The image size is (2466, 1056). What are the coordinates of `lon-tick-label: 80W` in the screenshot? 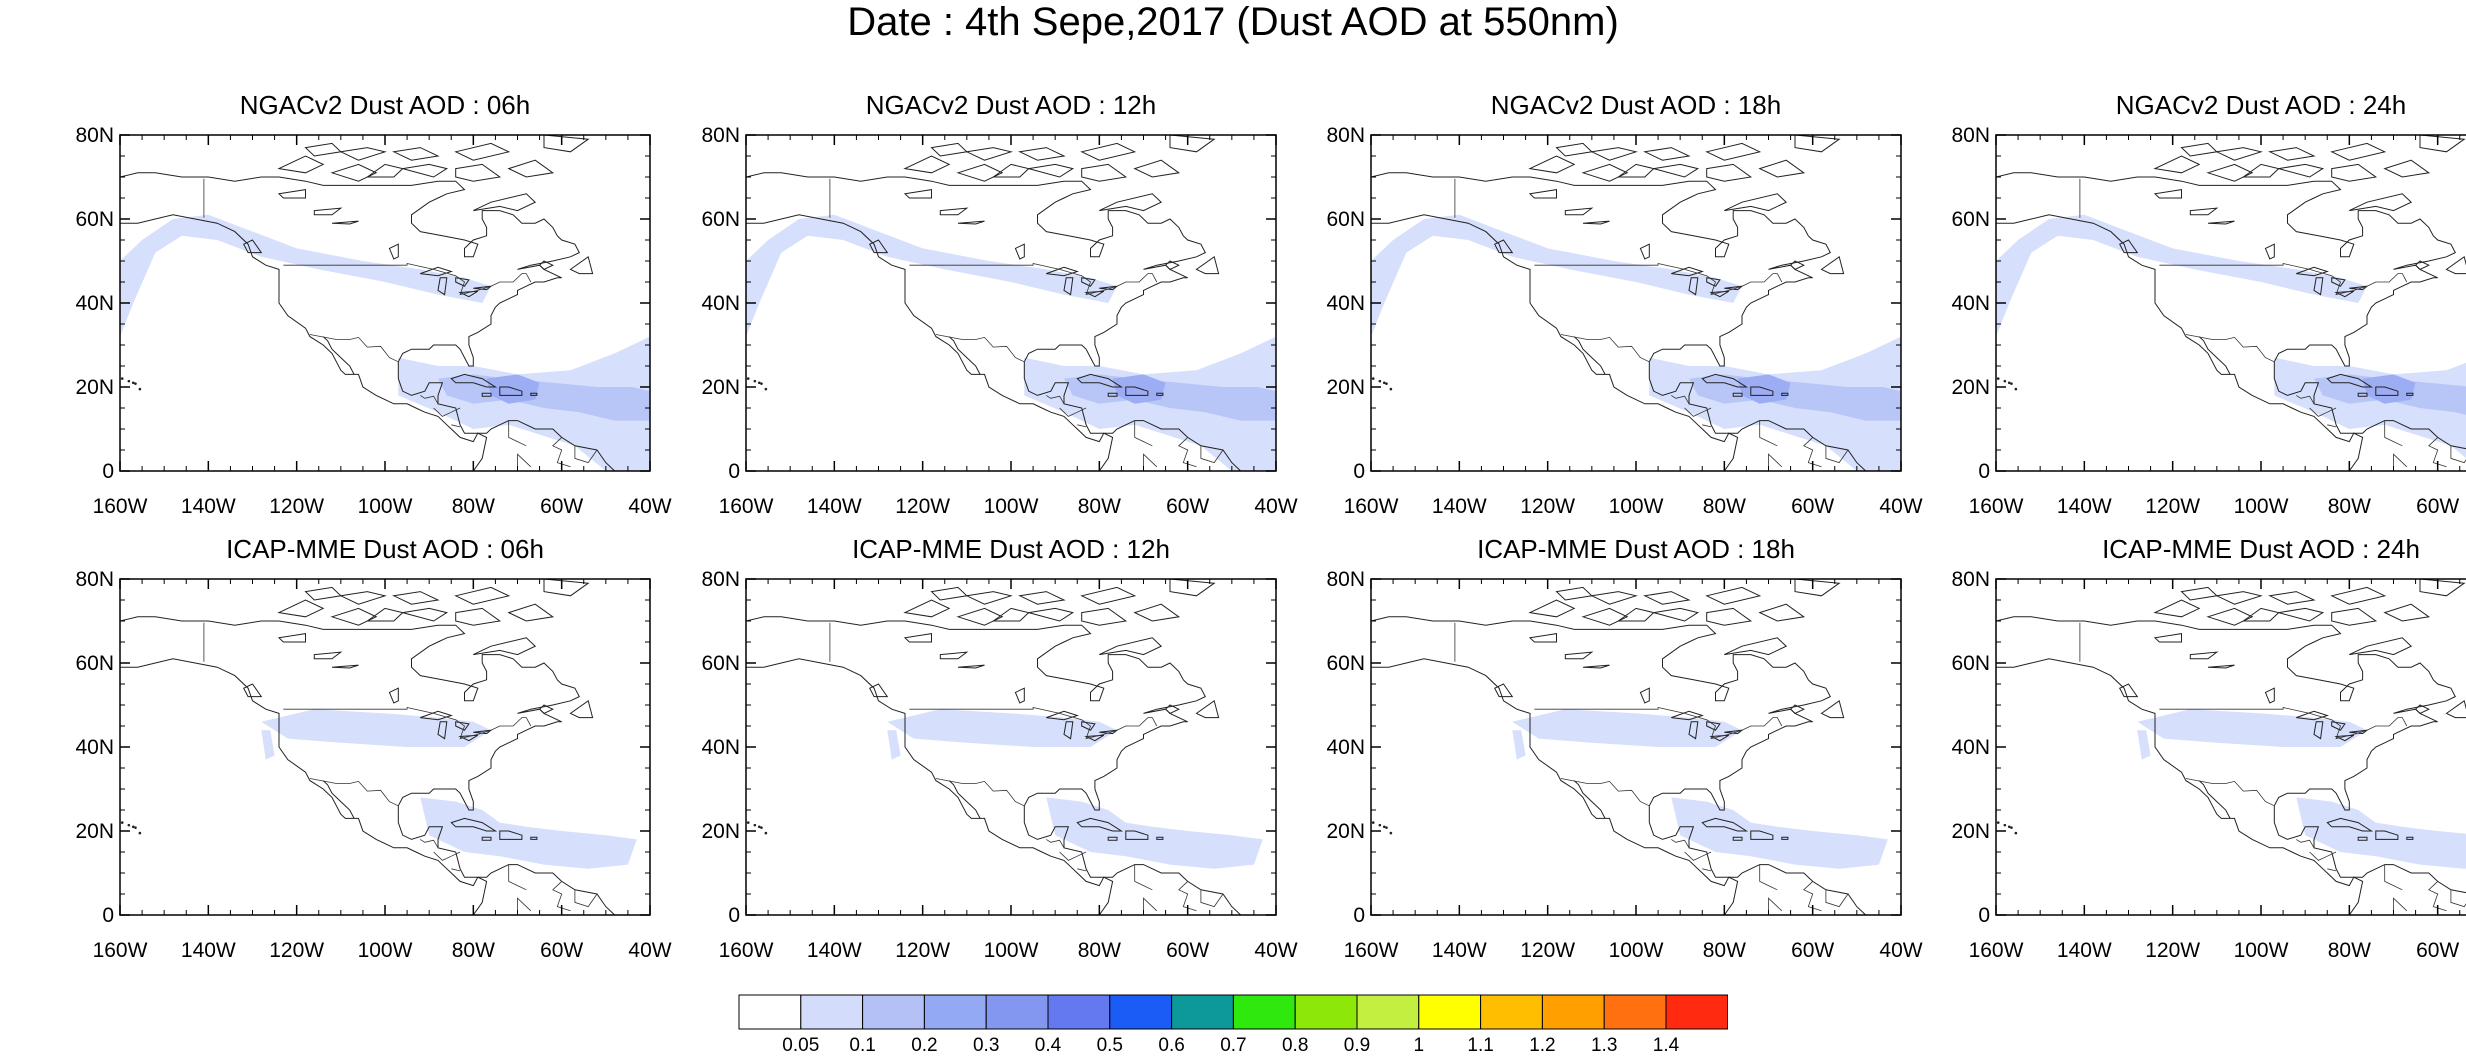 It's located at (1099, 950).